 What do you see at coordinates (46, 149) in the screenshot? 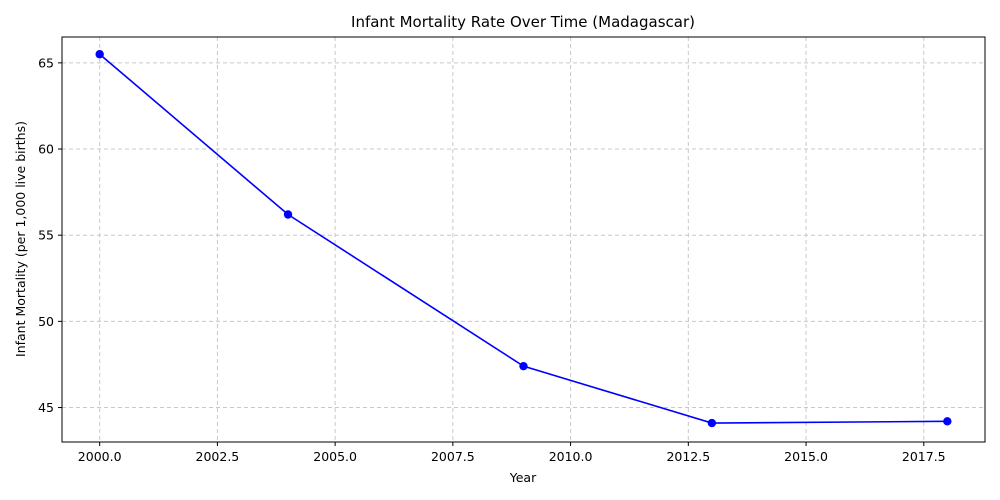
I see `y-tick-label: 60` at bounding box center [46, 149].